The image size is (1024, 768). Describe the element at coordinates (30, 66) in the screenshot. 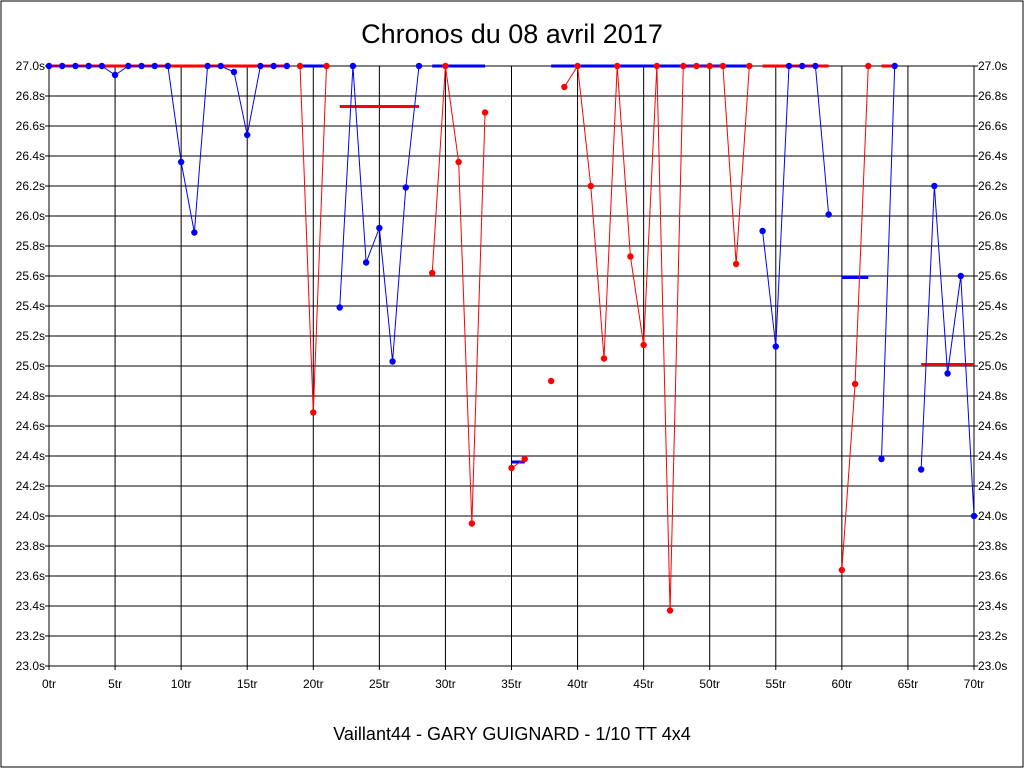

I see `y-tick-label-left: 27.0s` at that location.